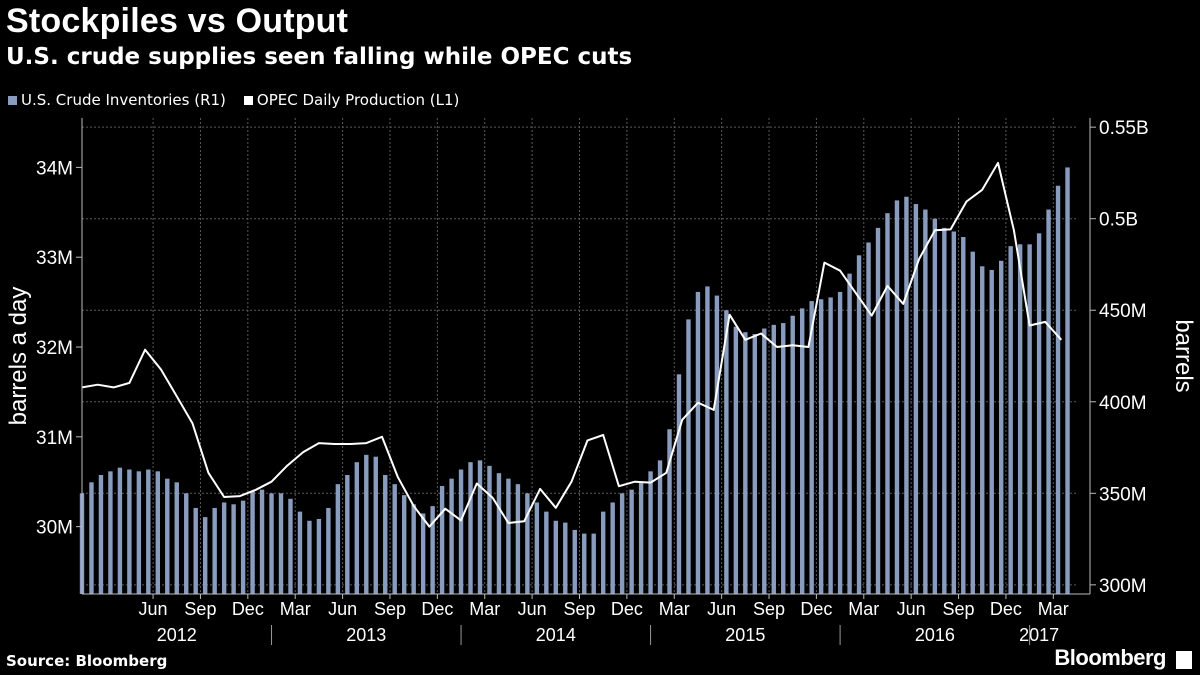  Describe the element at coordinates (1183, 355) in the screenshot. I see `right-axis-title: barrels` at that location.